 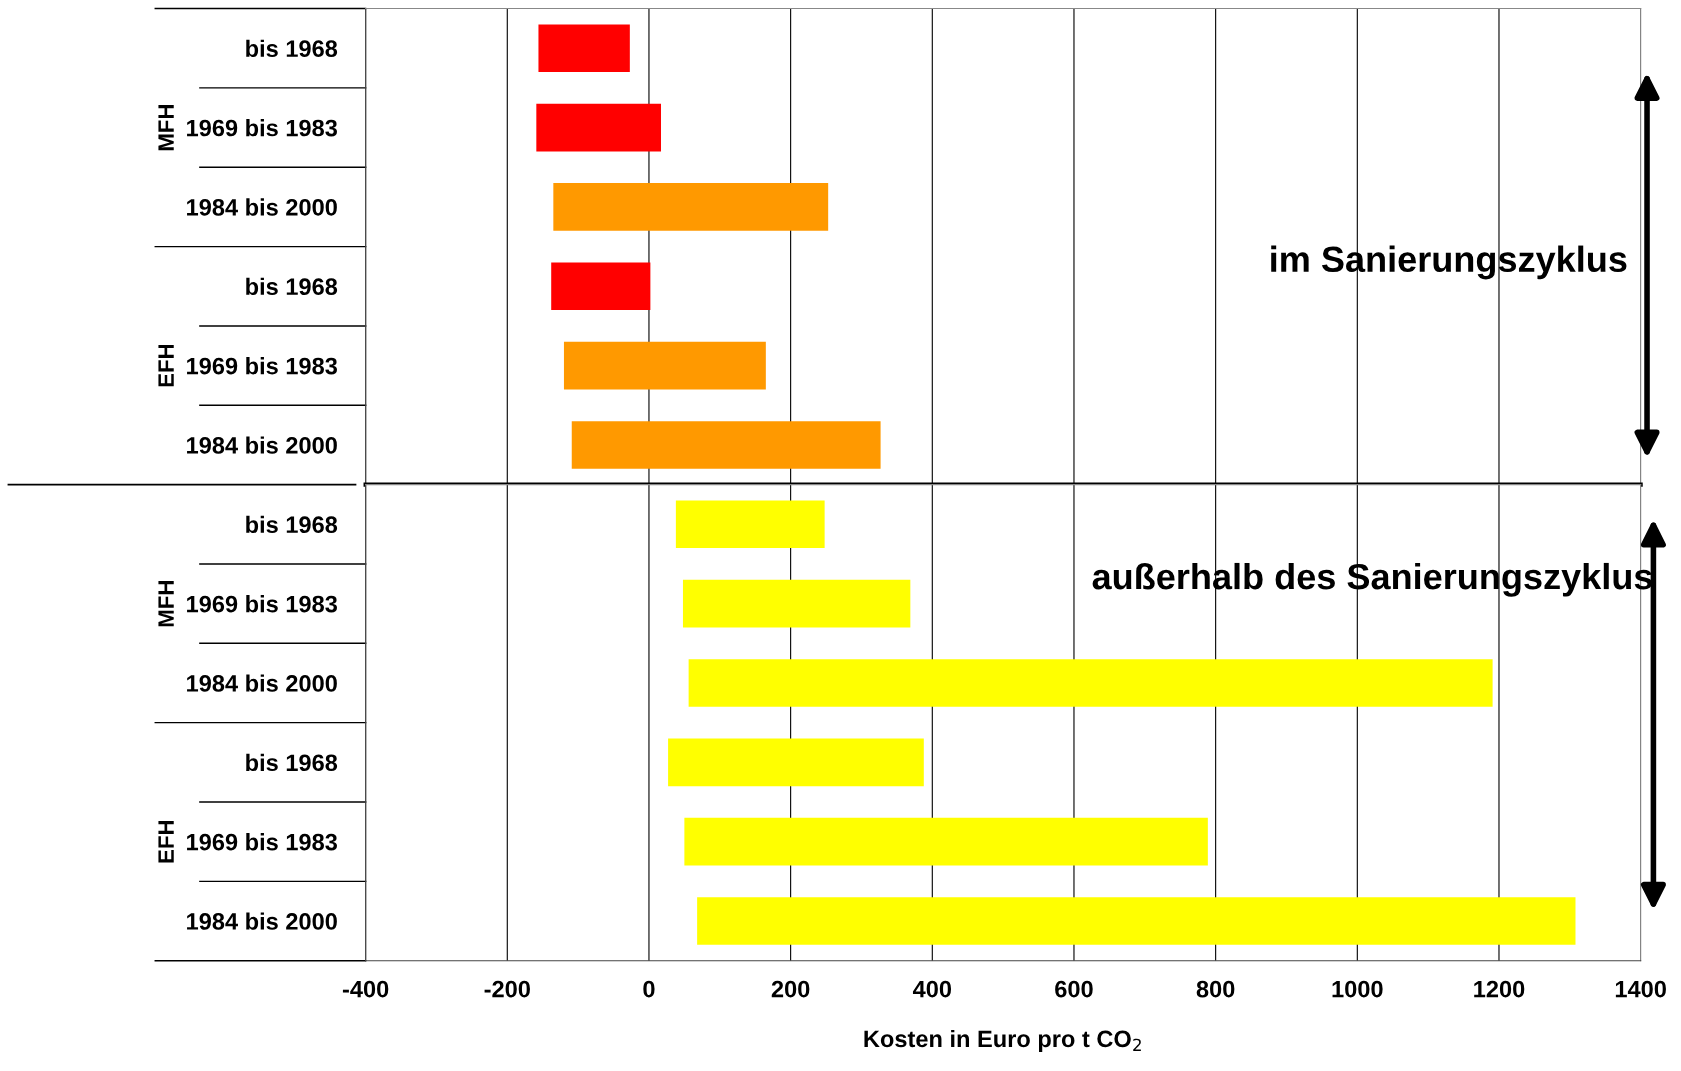 What do you see at coordinates (790, 989) in the screenshot?
I see `x-tick-label: 200` at bounding box center [790, 989].